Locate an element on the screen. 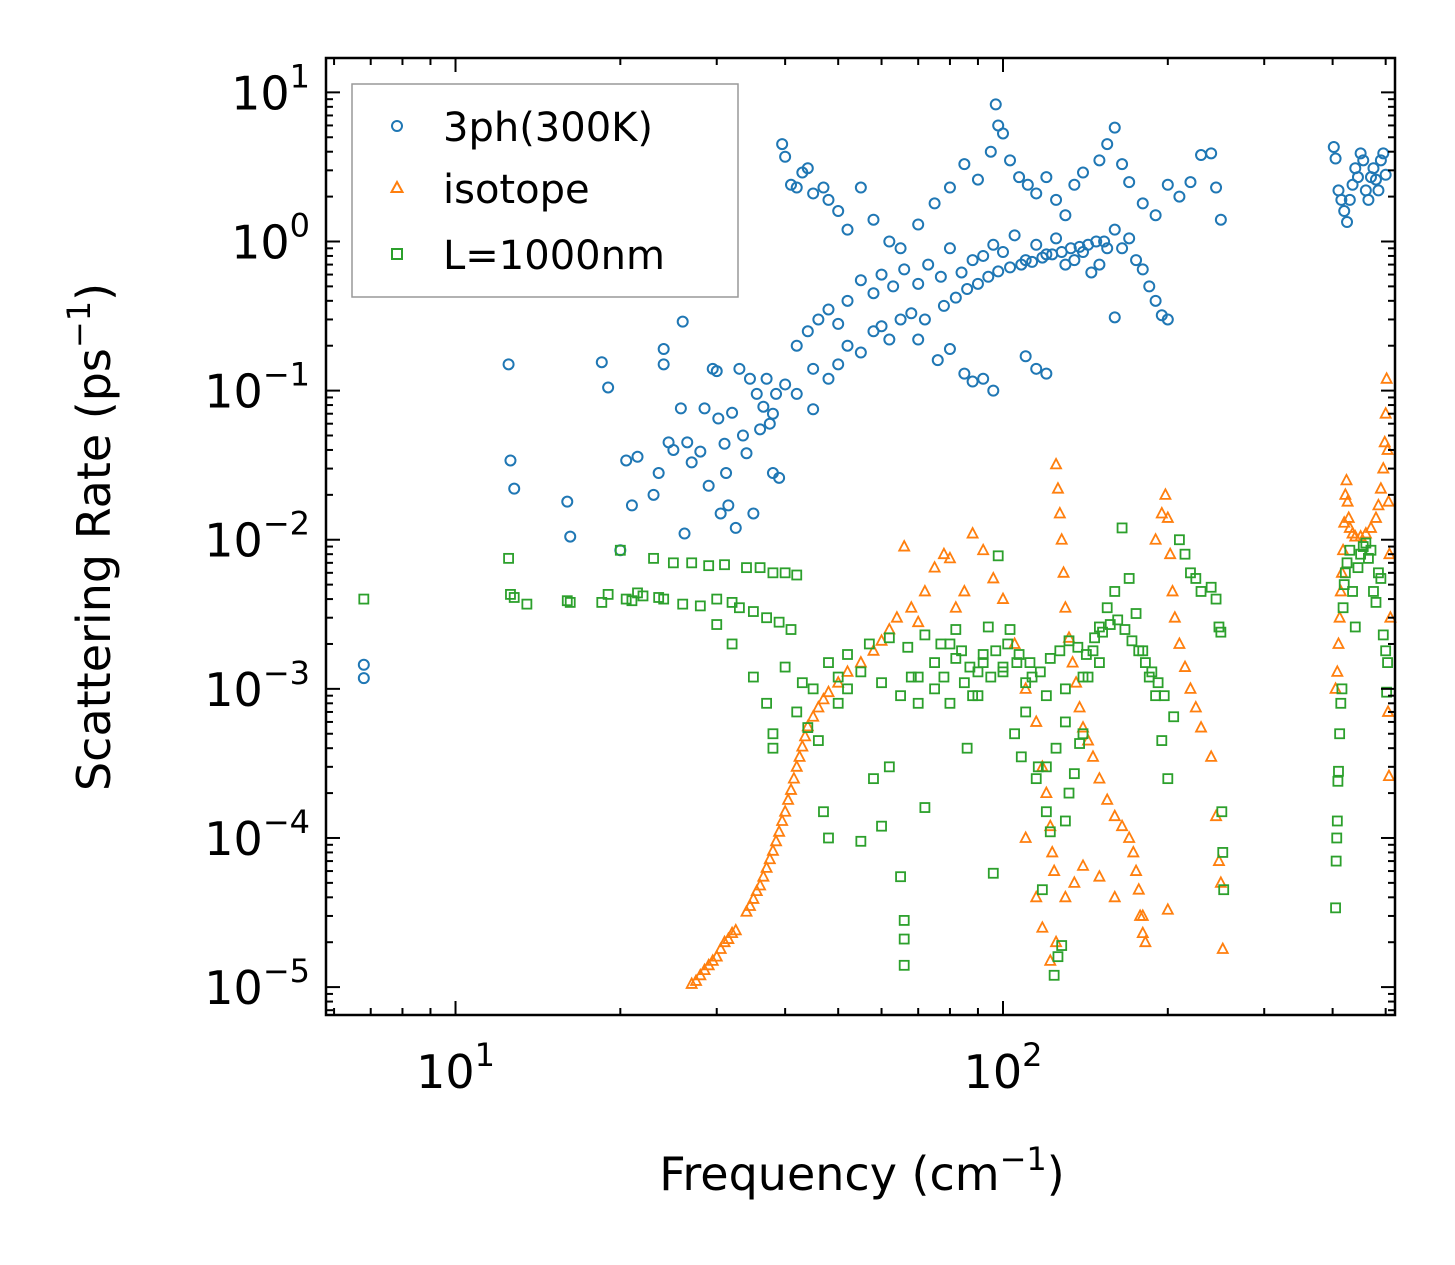 The image size is (1455, 1265). y-tick-label: 10⁻¹ is located at coordinates (257, 387).